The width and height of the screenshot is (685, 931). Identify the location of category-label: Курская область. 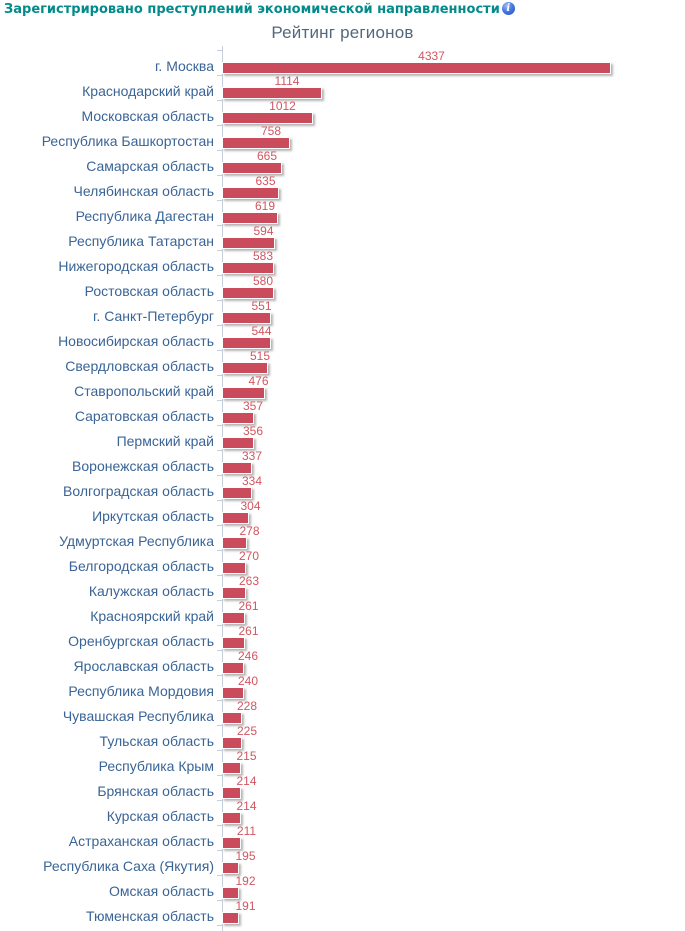
(160, 816).